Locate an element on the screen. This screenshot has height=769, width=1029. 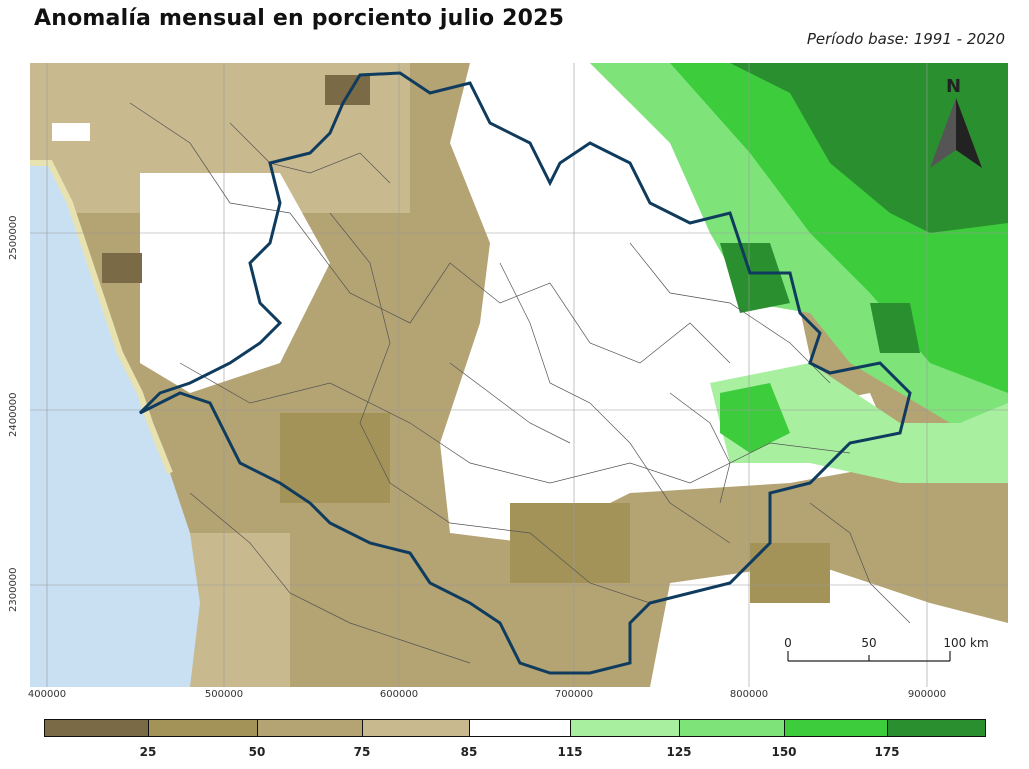
y-tick-label: 2400000 is located at coordinates (13, 414).